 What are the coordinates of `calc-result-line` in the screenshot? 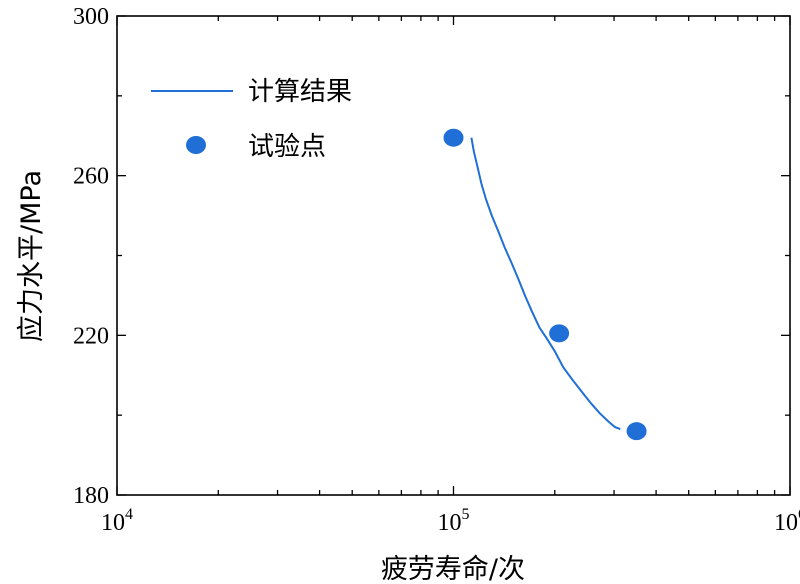 It's located at (545, 284).